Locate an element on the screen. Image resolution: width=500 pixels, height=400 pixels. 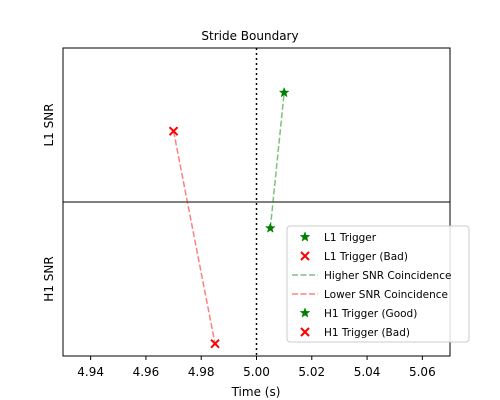
legend-frame is located at coordinates (378, 284).